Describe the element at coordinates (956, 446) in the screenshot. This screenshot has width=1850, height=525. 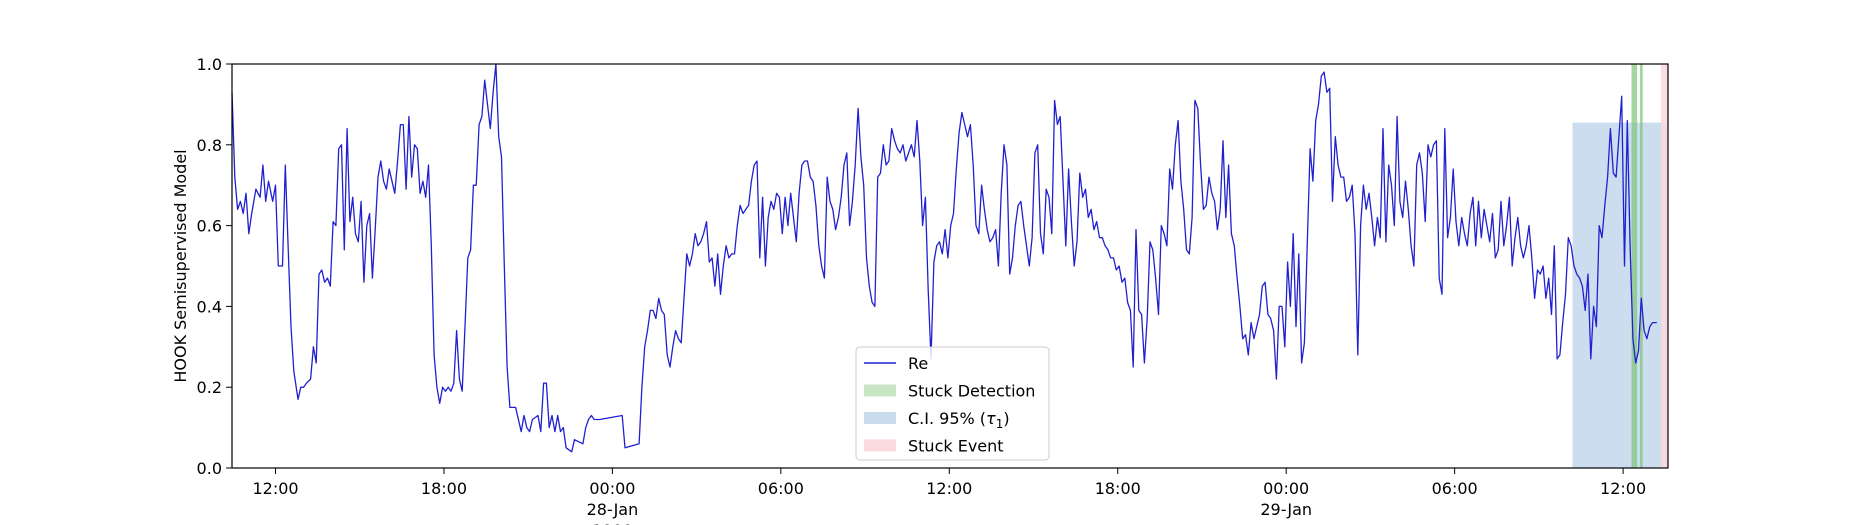
I see `legend-entry-label: Stuck Event` at that location.